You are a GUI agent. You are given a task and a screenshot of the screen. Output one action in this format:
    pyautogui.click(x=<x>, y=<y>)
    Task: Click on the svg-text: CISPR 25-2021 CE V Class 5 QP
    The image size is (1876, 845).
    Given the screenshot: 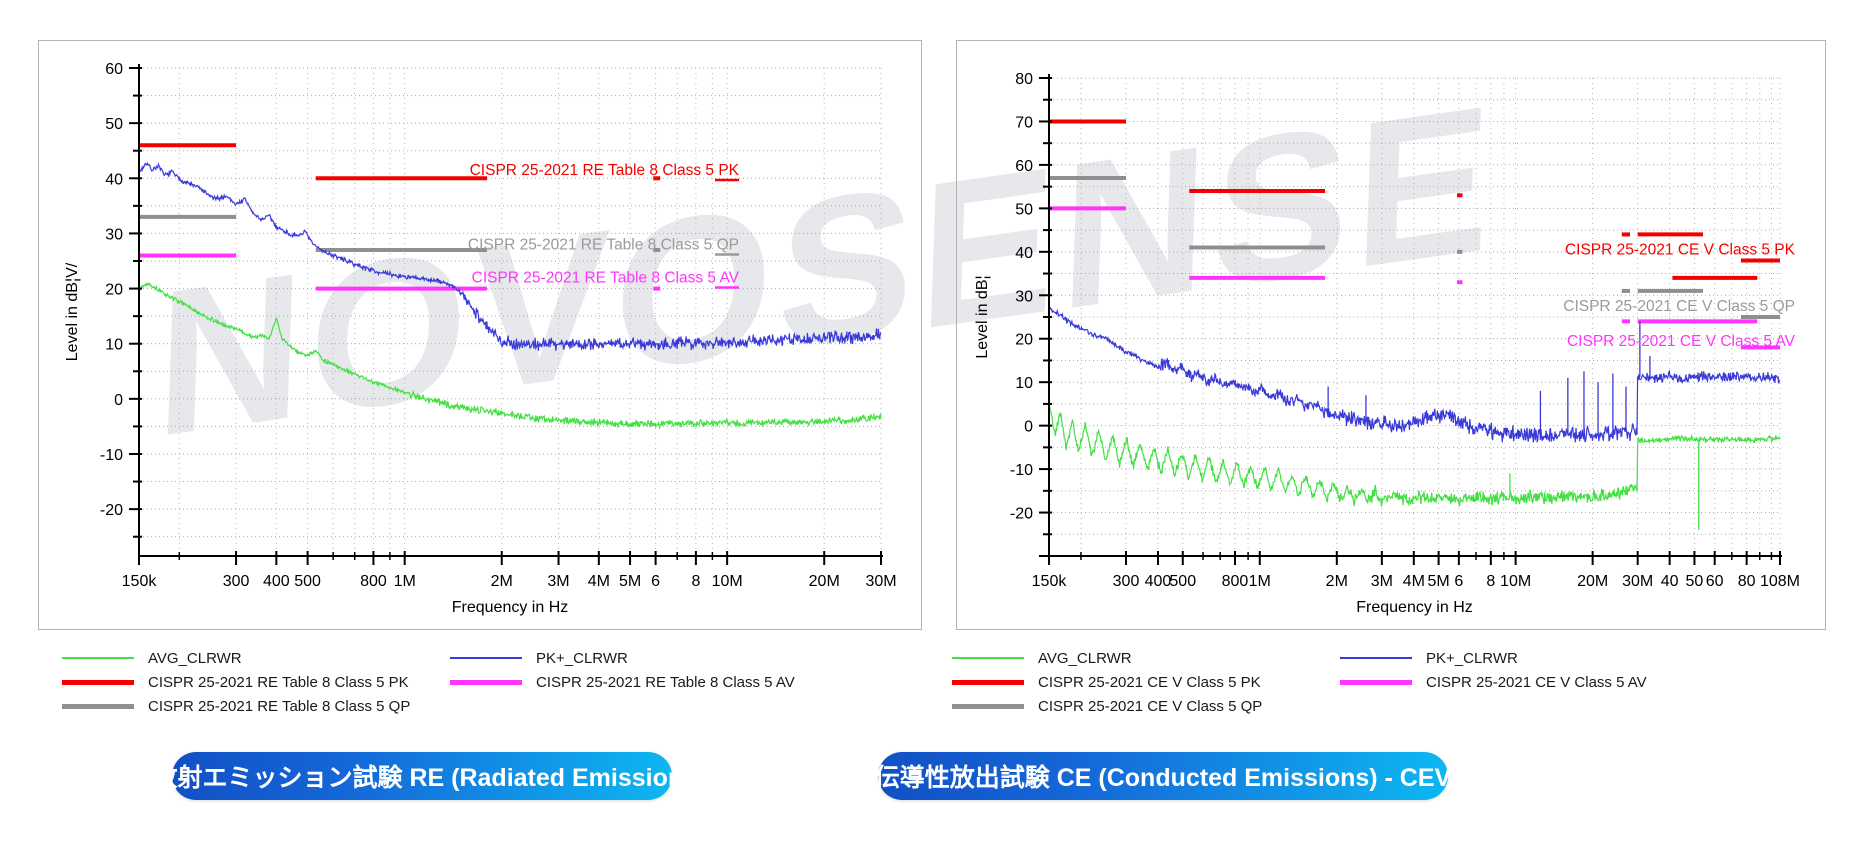 What is the action you would take?
    pyautogui.click(x=1679, y=306)
    